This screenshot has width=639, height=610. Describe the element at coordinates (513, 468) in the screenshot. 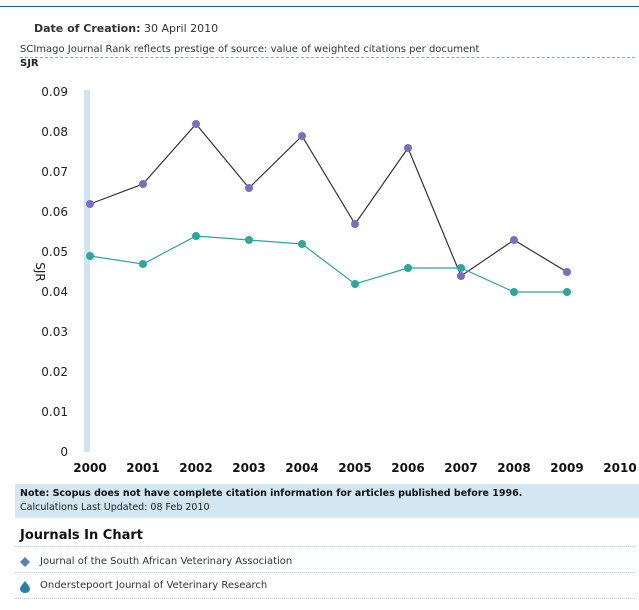

I see `x-tick-label: 2008` at that location.